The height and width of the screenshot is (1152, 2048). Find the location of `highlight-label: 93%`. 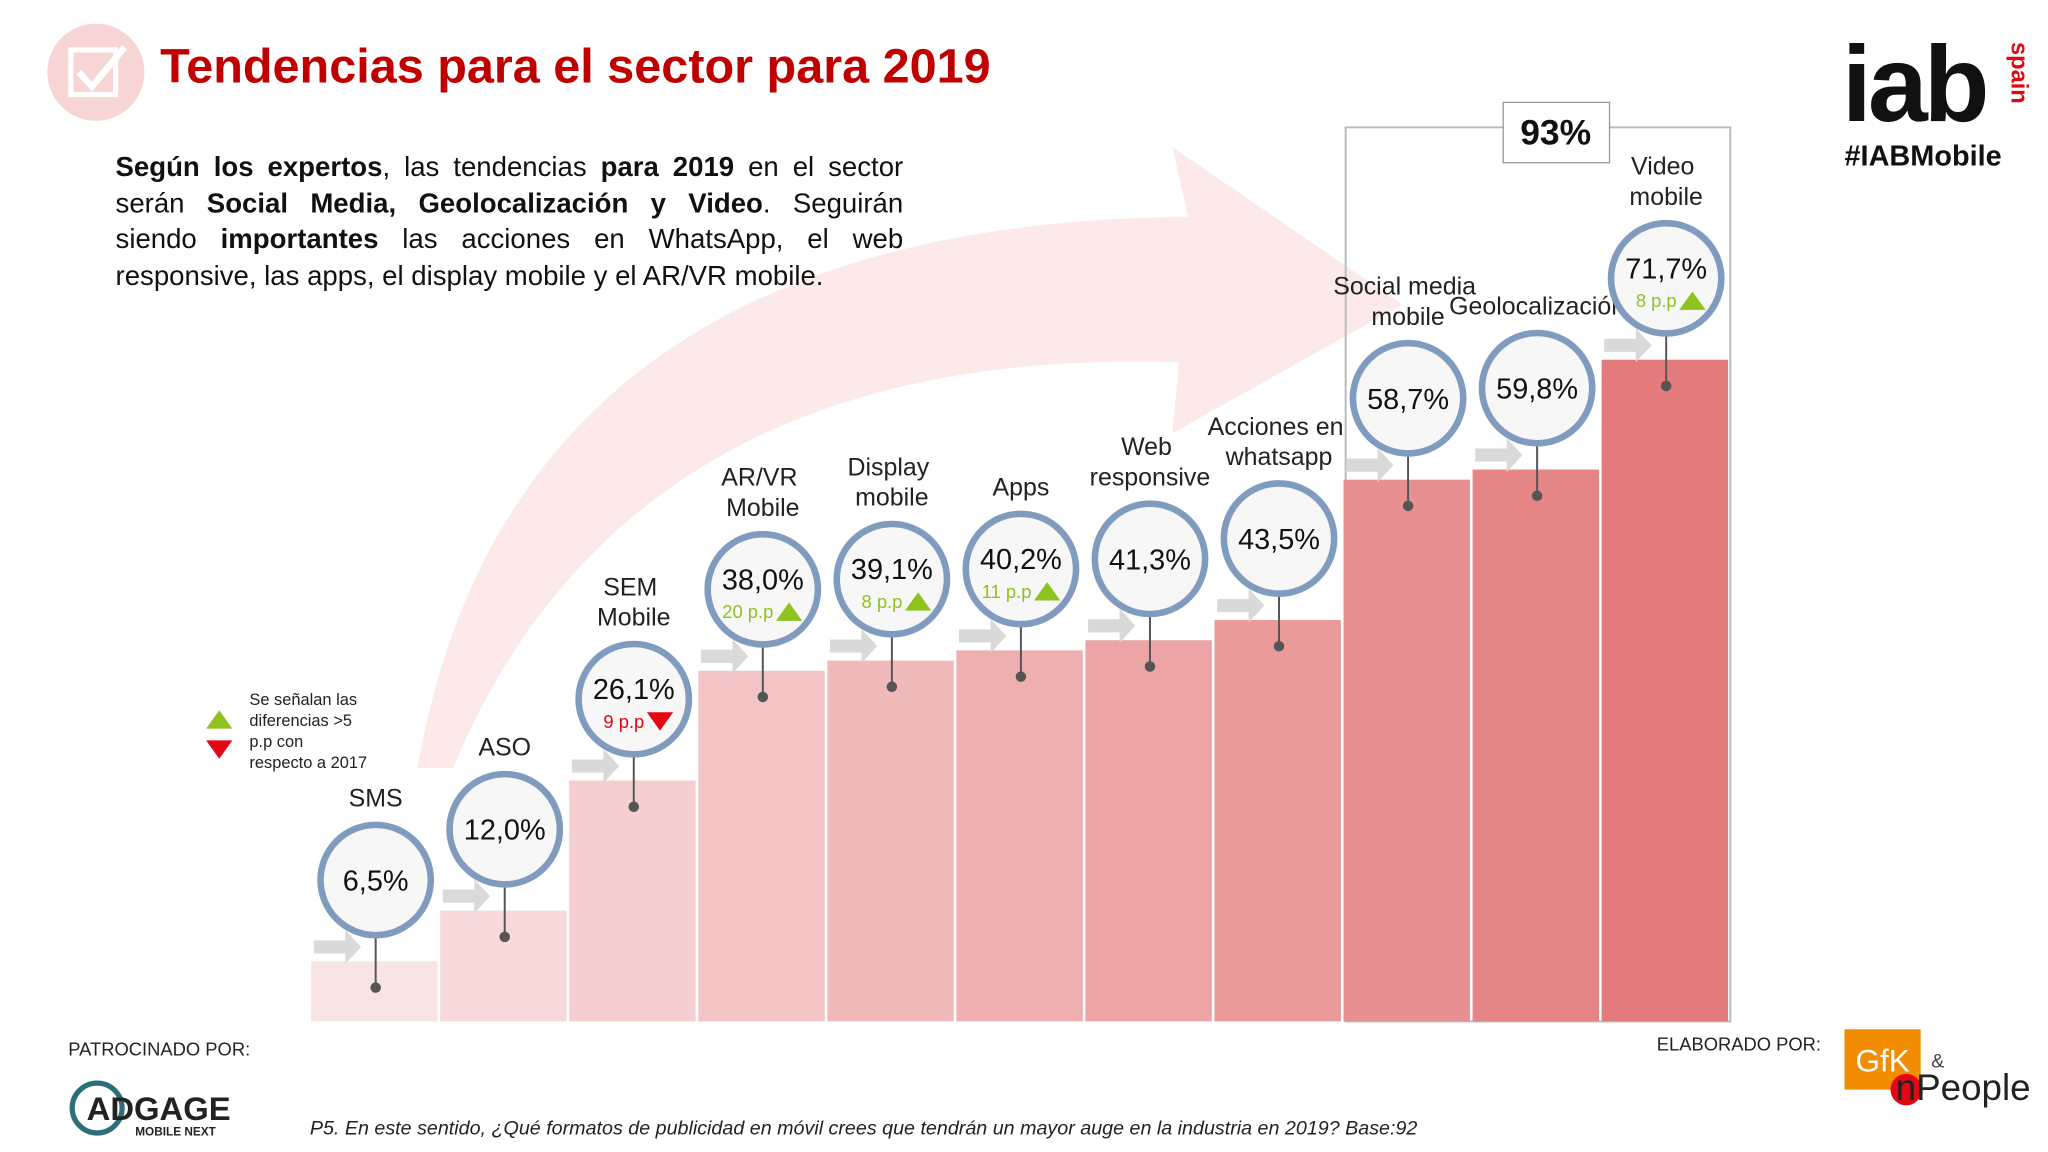

highlight-label: 93% is located at coordinates (1555, 132).